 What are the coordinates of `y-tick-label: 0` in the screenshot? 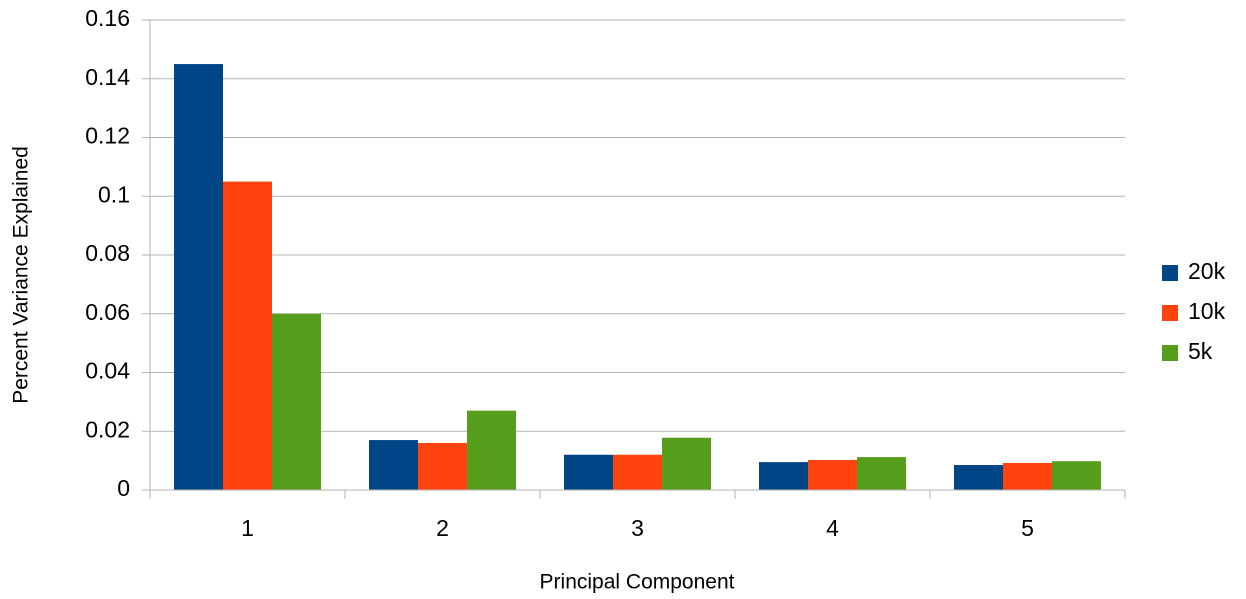 It's located at (123, 488).